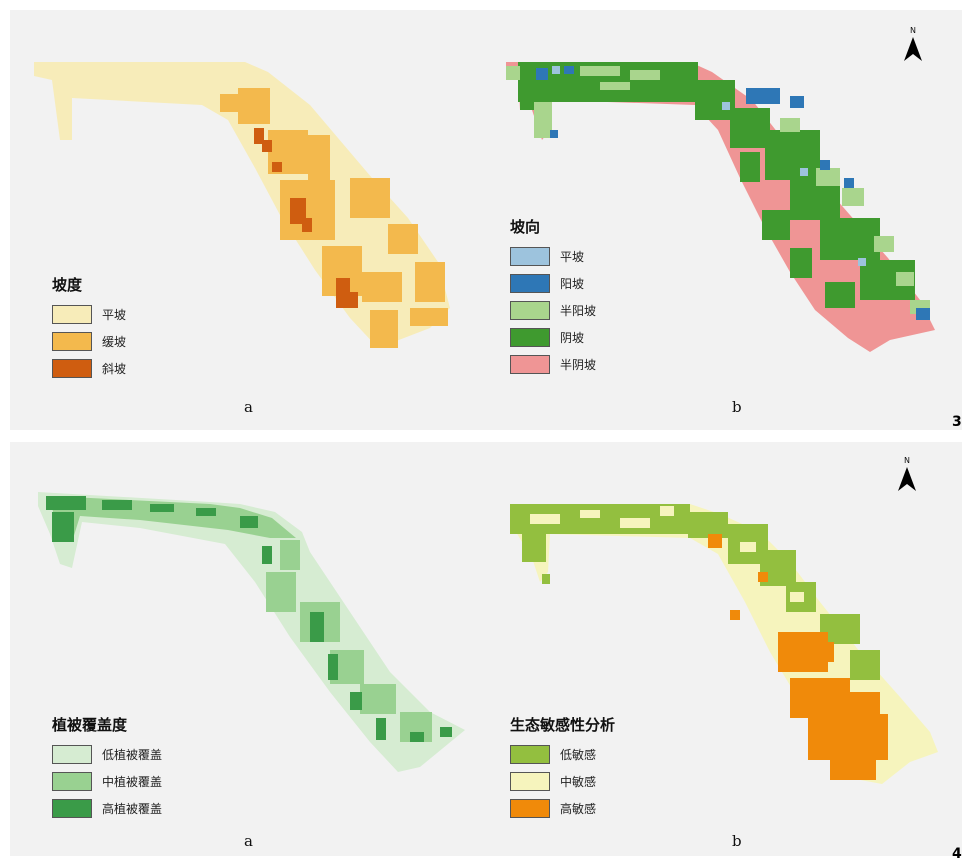 The image size is (972, 864). Describe the element at coordinates (957, 854) in the screenshot. I see `figure-number-4: 4` at that location.